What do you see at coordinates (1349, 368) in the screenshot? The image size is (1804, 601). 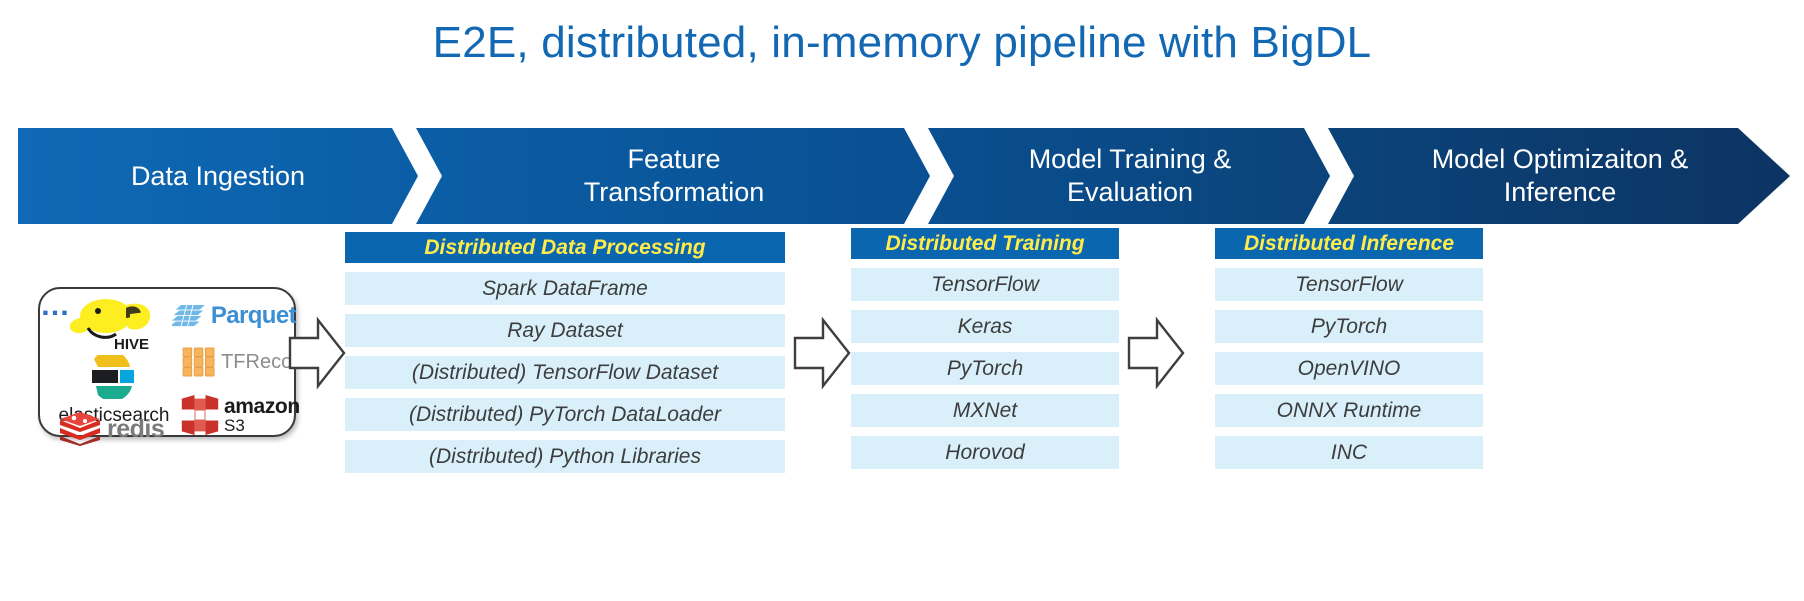 I see `table-row: OpenVINO` at bounding box center [1349, 368].